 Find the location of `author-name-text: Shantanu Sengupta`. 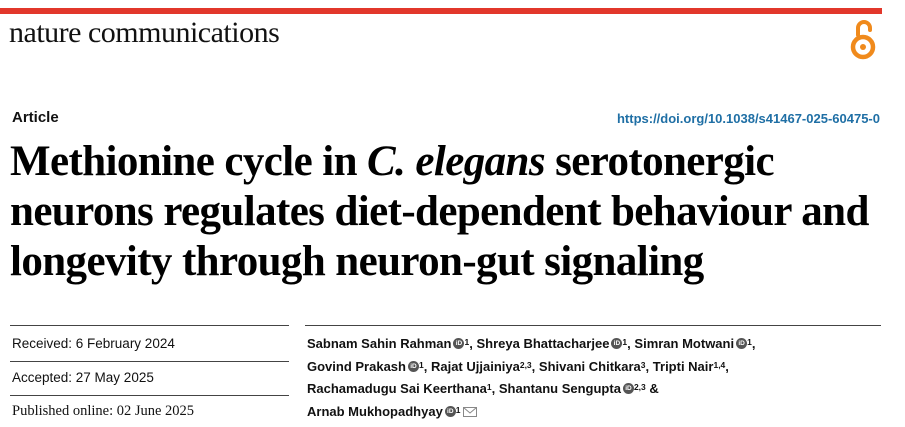

author-name-text: Shantanu Sengupta is located at coordinates (559, 388).